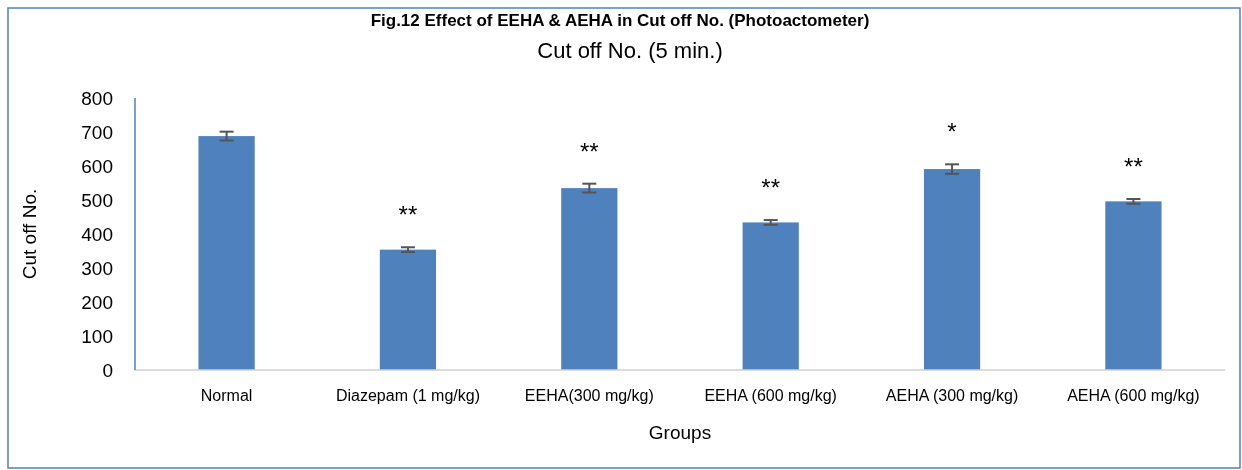 Image resolution: width=1242 pixels, height=470 pixels. I want to click on y-tick-label: 0, so click(107, 370).